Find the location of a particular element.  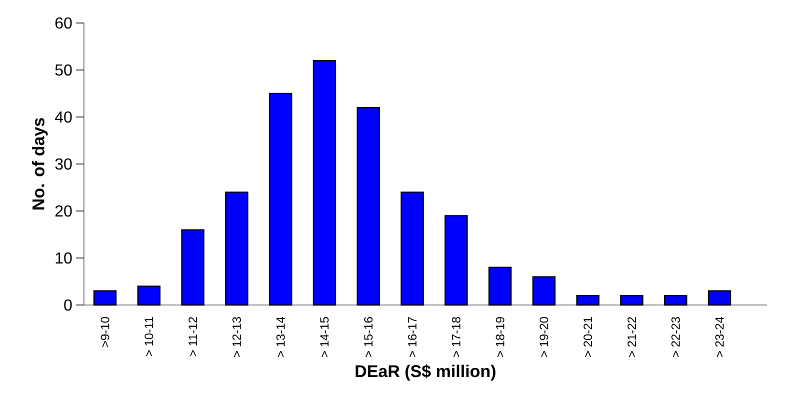

x-axis-title: DEaR (S$ million) is located at coordinates (426, 372).